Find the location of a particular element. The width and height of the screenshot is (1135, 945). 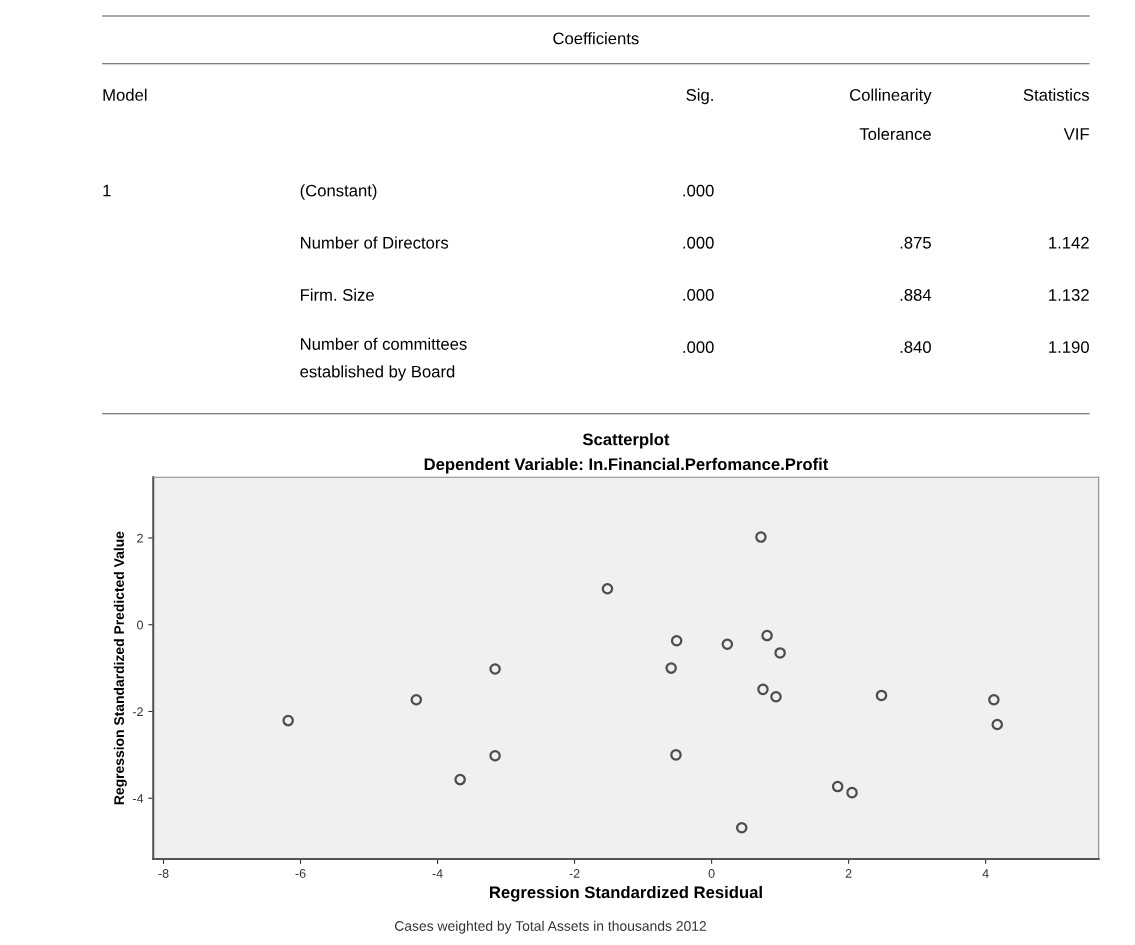

text: Statistics is located at coordinates (1056, 94).